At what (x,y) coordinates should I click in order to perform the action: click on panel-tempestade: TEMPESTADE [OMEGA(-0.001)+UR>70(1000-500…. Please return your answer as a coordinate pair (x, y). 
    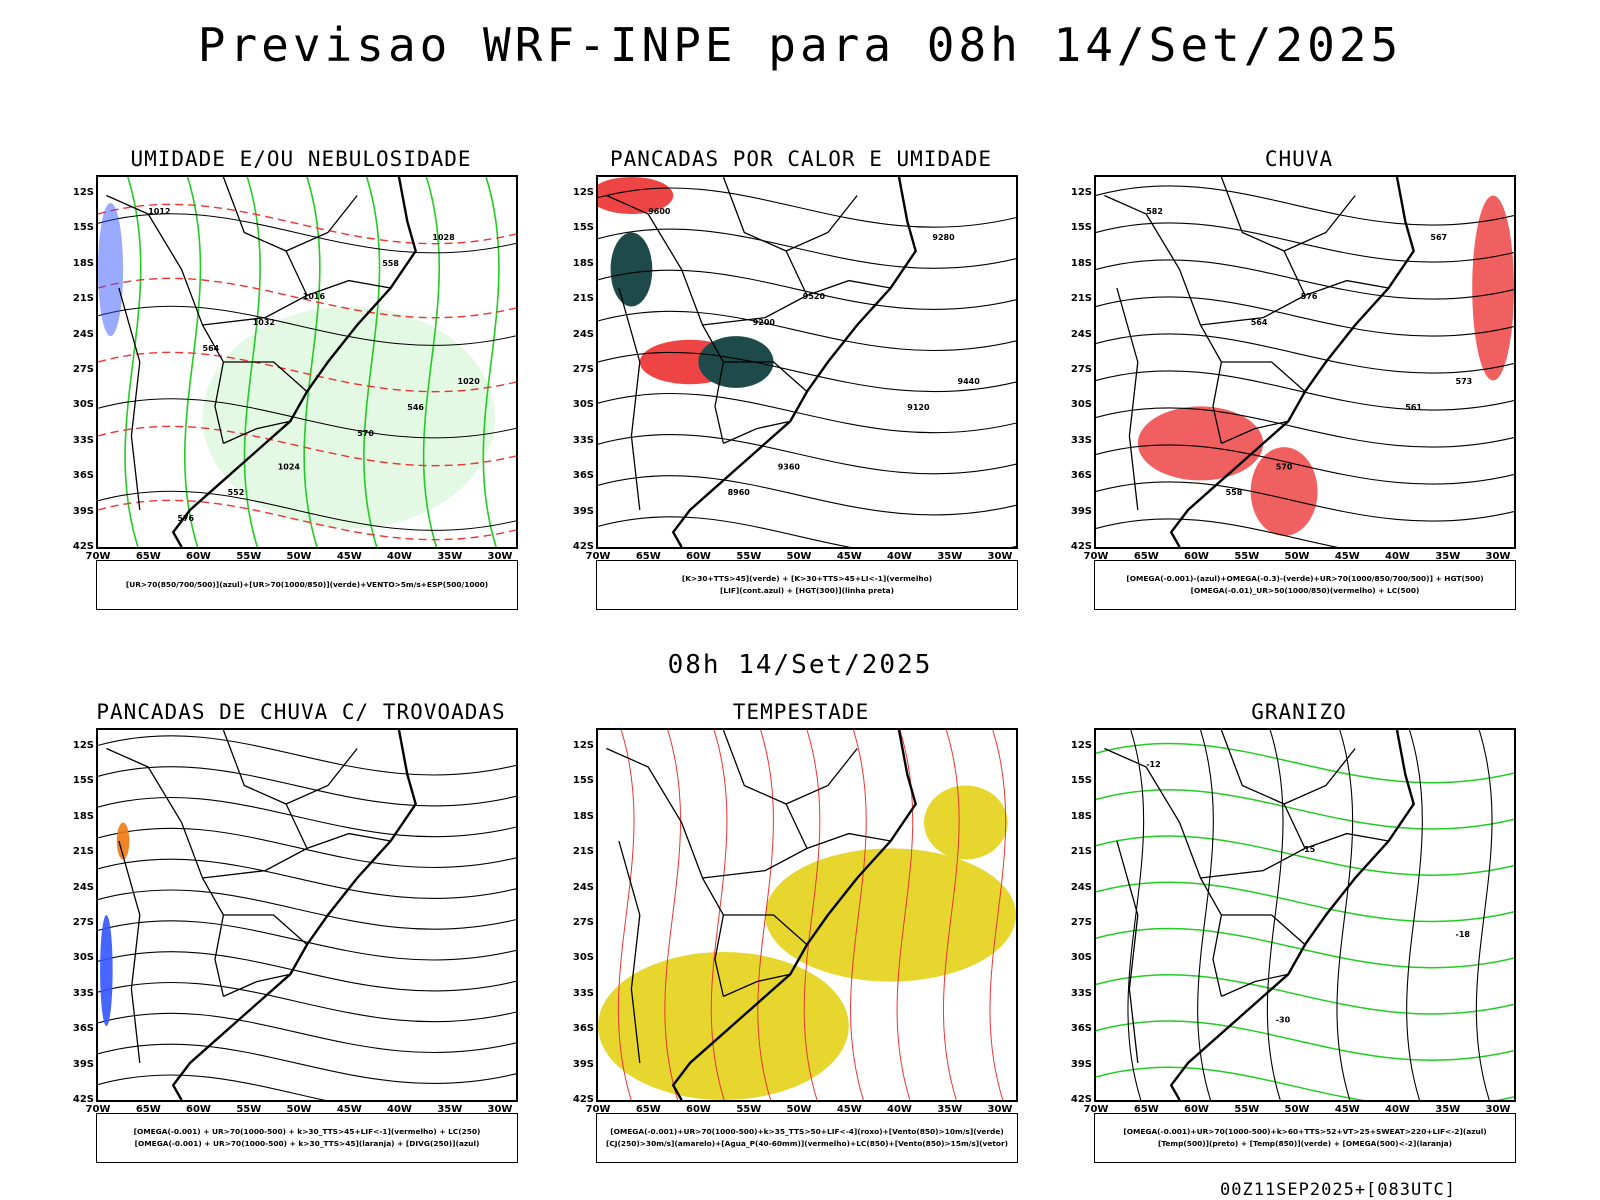
    Looking at the image, I should click on (801, 940).